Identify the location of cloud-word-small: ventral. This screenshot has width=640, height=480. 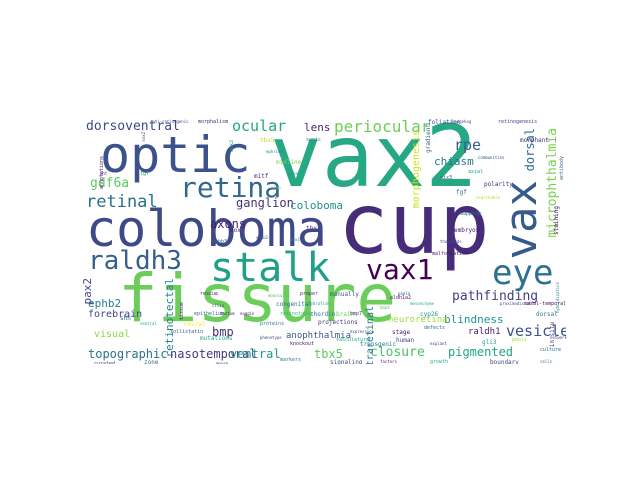
(148, 323).